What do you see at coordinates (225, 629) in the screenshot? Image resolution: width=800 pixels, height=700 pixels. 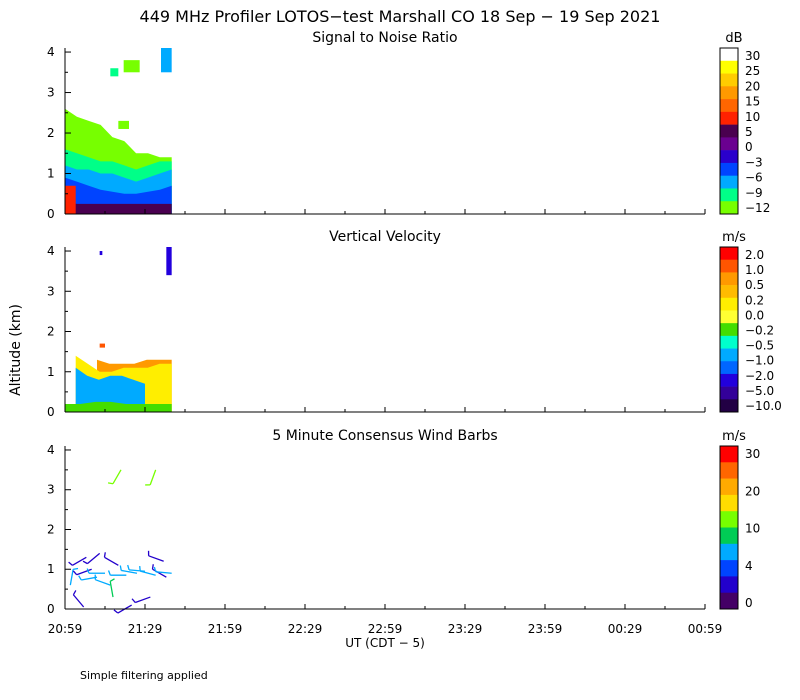 I see `x-tick-label: 21:59` at bounding box center [225, 629].